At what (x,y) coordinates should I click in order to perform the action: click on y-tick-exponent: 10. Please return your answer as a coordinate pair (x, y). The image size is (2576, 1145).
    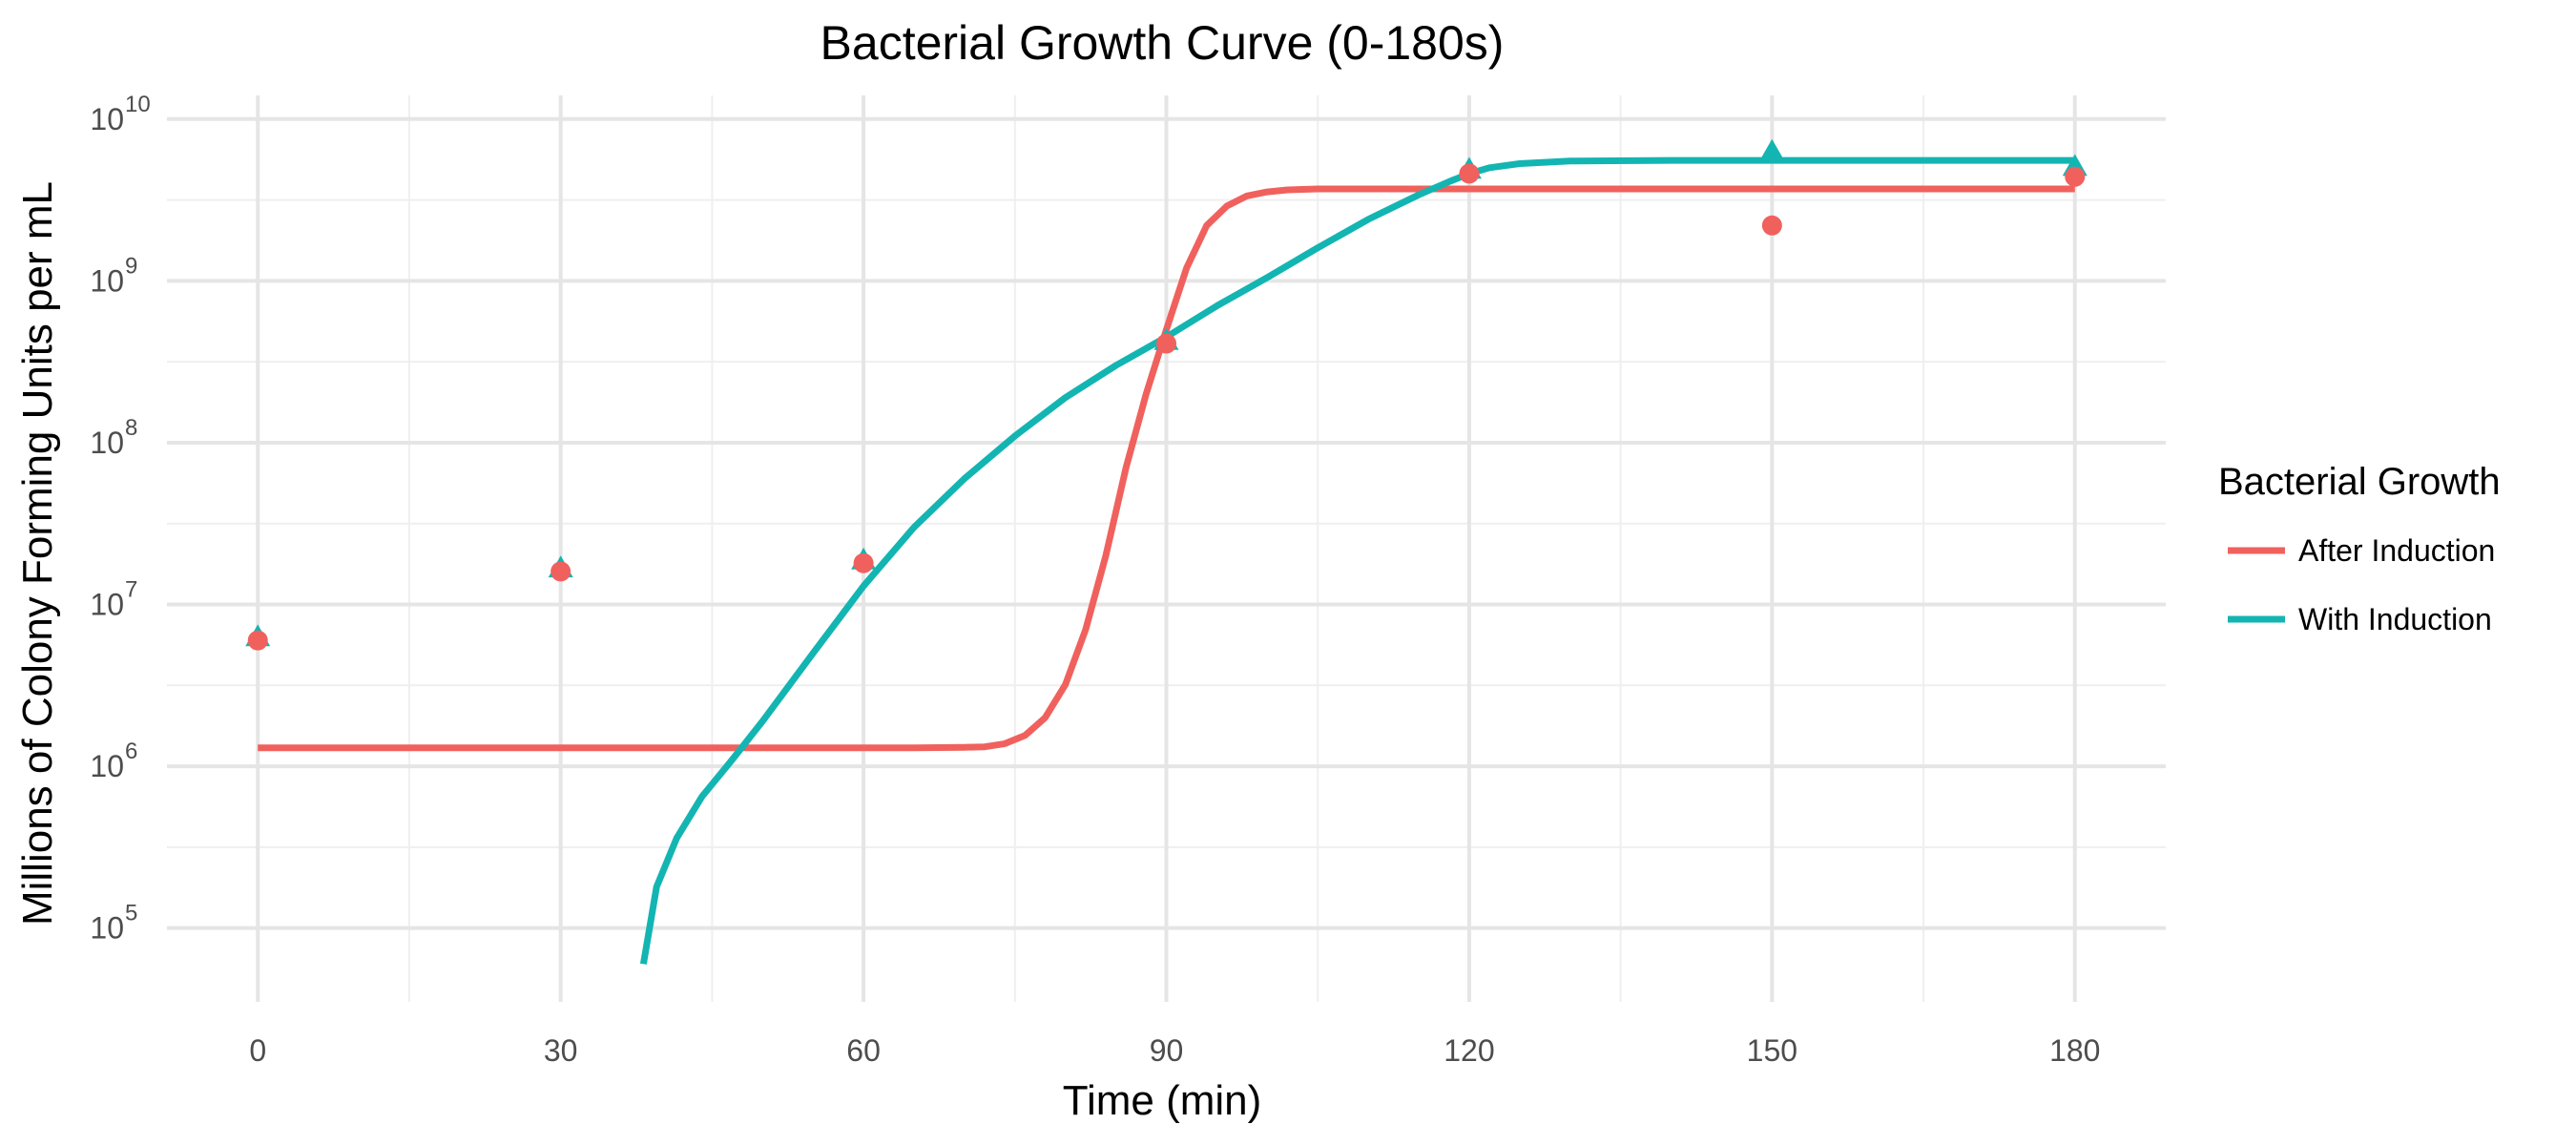
    Looking at the image, I should click on (138, 104).